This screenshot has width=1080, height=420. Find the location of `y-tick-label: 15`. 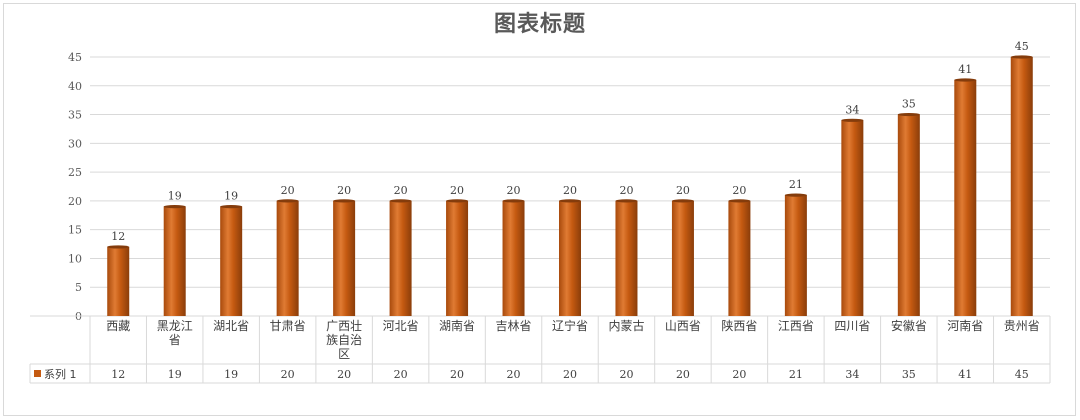

y-tick-label: 15 is located at coordinates (75, 230).